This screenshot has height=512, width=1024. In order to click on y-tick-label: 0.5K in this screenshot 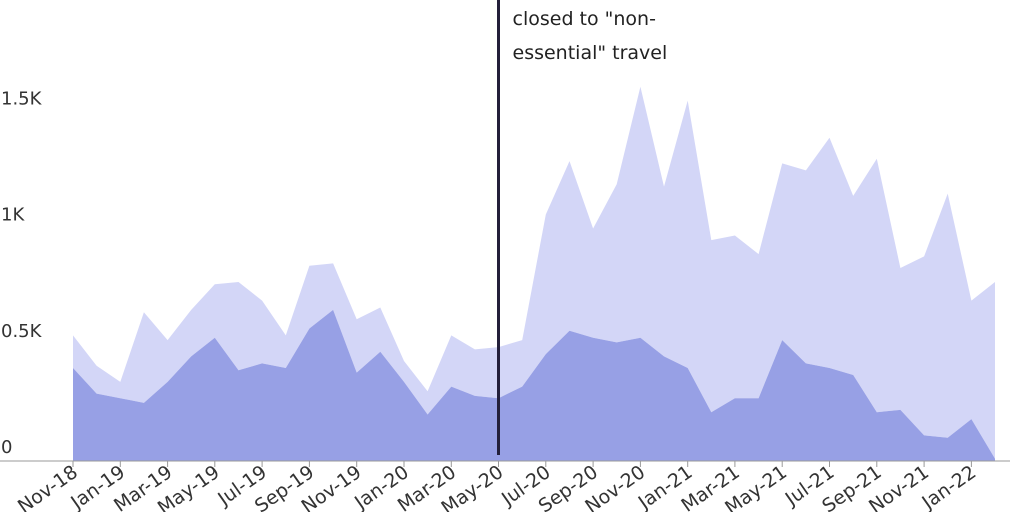, I will do `click(22, 331)`.